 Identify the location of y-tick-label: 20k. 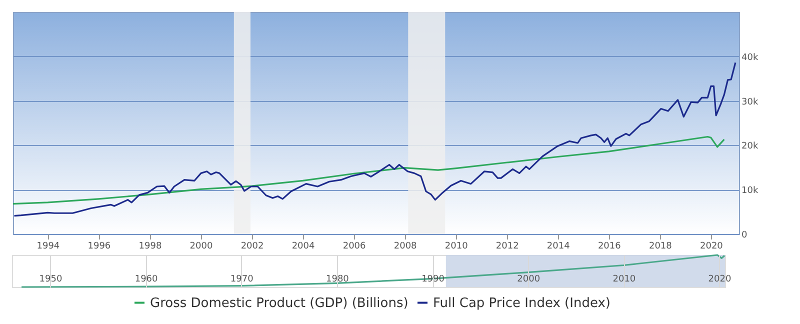
(750, 147).